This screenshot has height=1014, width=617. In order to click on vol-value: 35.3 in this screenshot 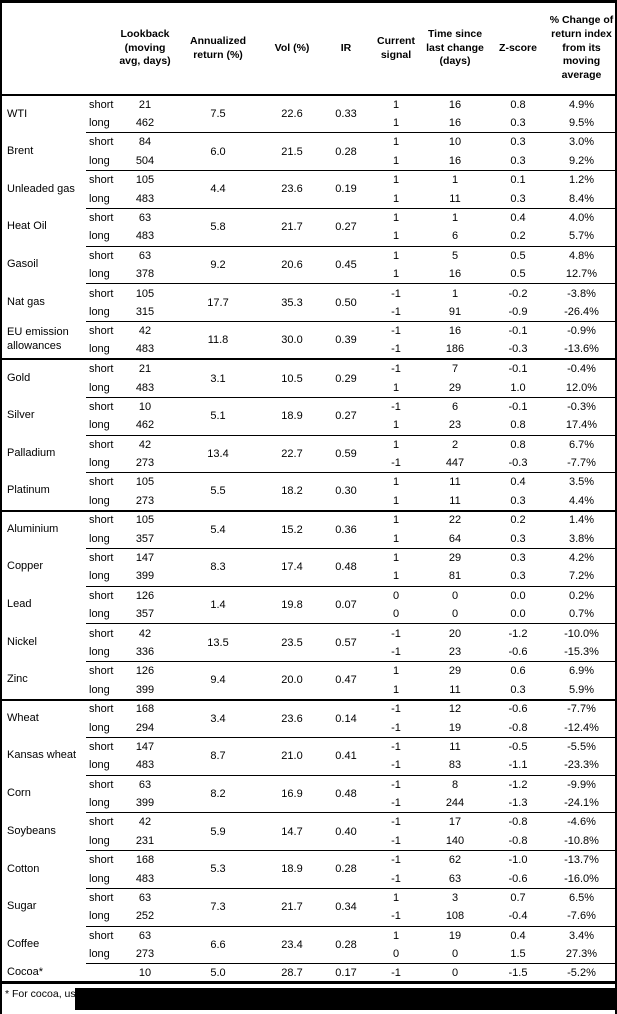, I will do `click(292, 302)`.